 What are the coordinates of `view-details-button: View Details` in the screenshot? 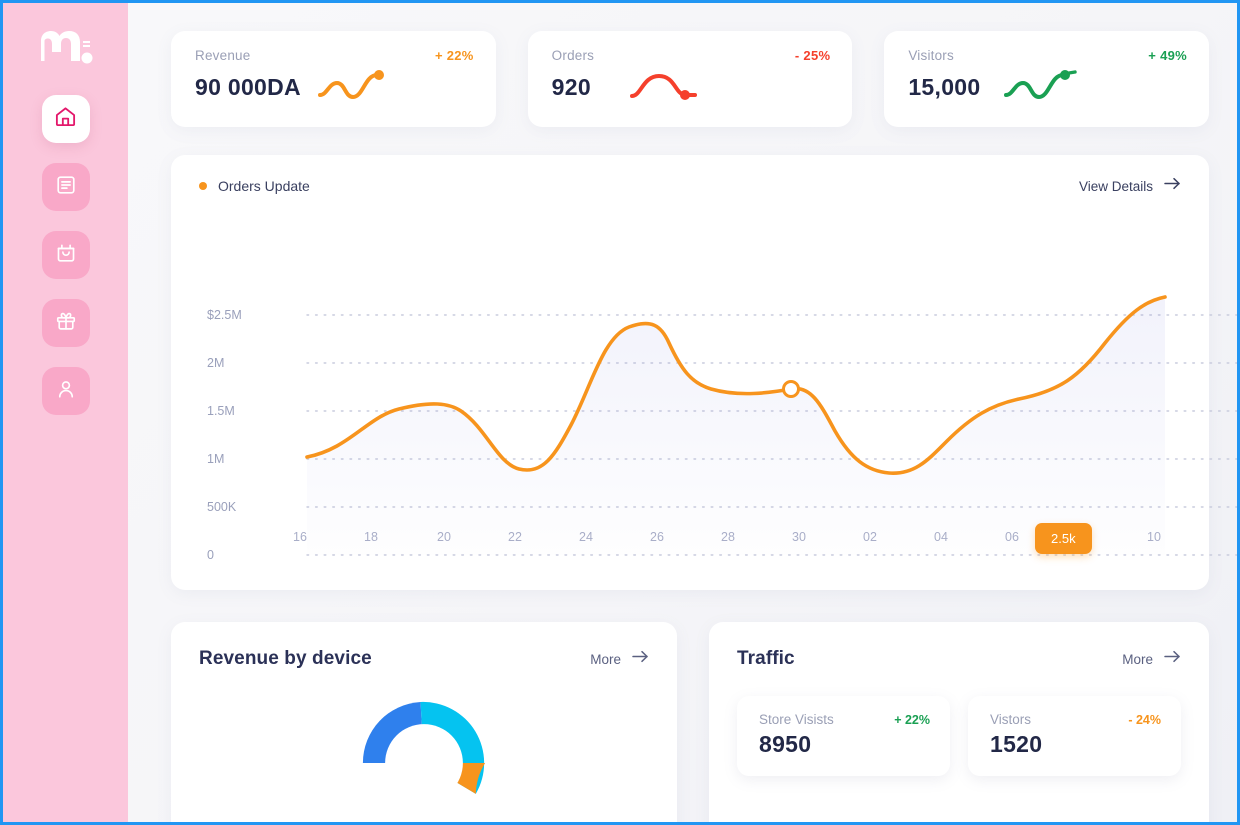 It's located at (1130, 186).